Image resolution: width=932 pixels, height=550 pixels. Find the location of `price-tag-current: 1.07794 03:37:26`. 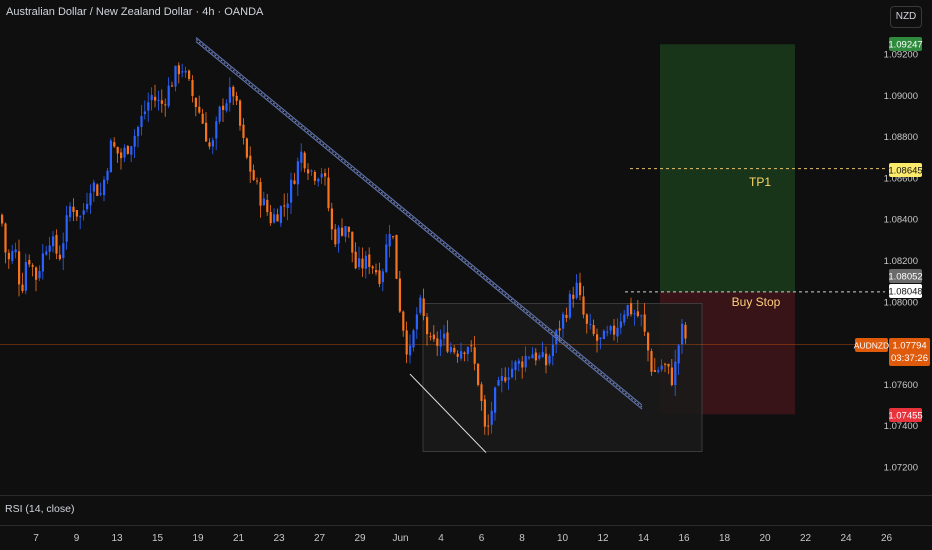

price-tag-current: 1.07794 03:37:26 is located at coordinates (909, 352).